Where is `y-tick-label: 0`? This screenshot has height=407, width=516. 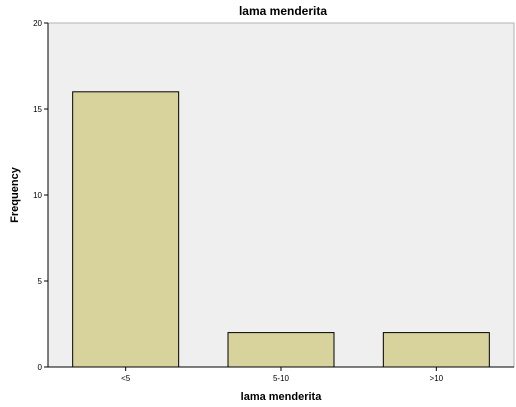 y-tick-label: 0 is located at coordinates (40, 367).